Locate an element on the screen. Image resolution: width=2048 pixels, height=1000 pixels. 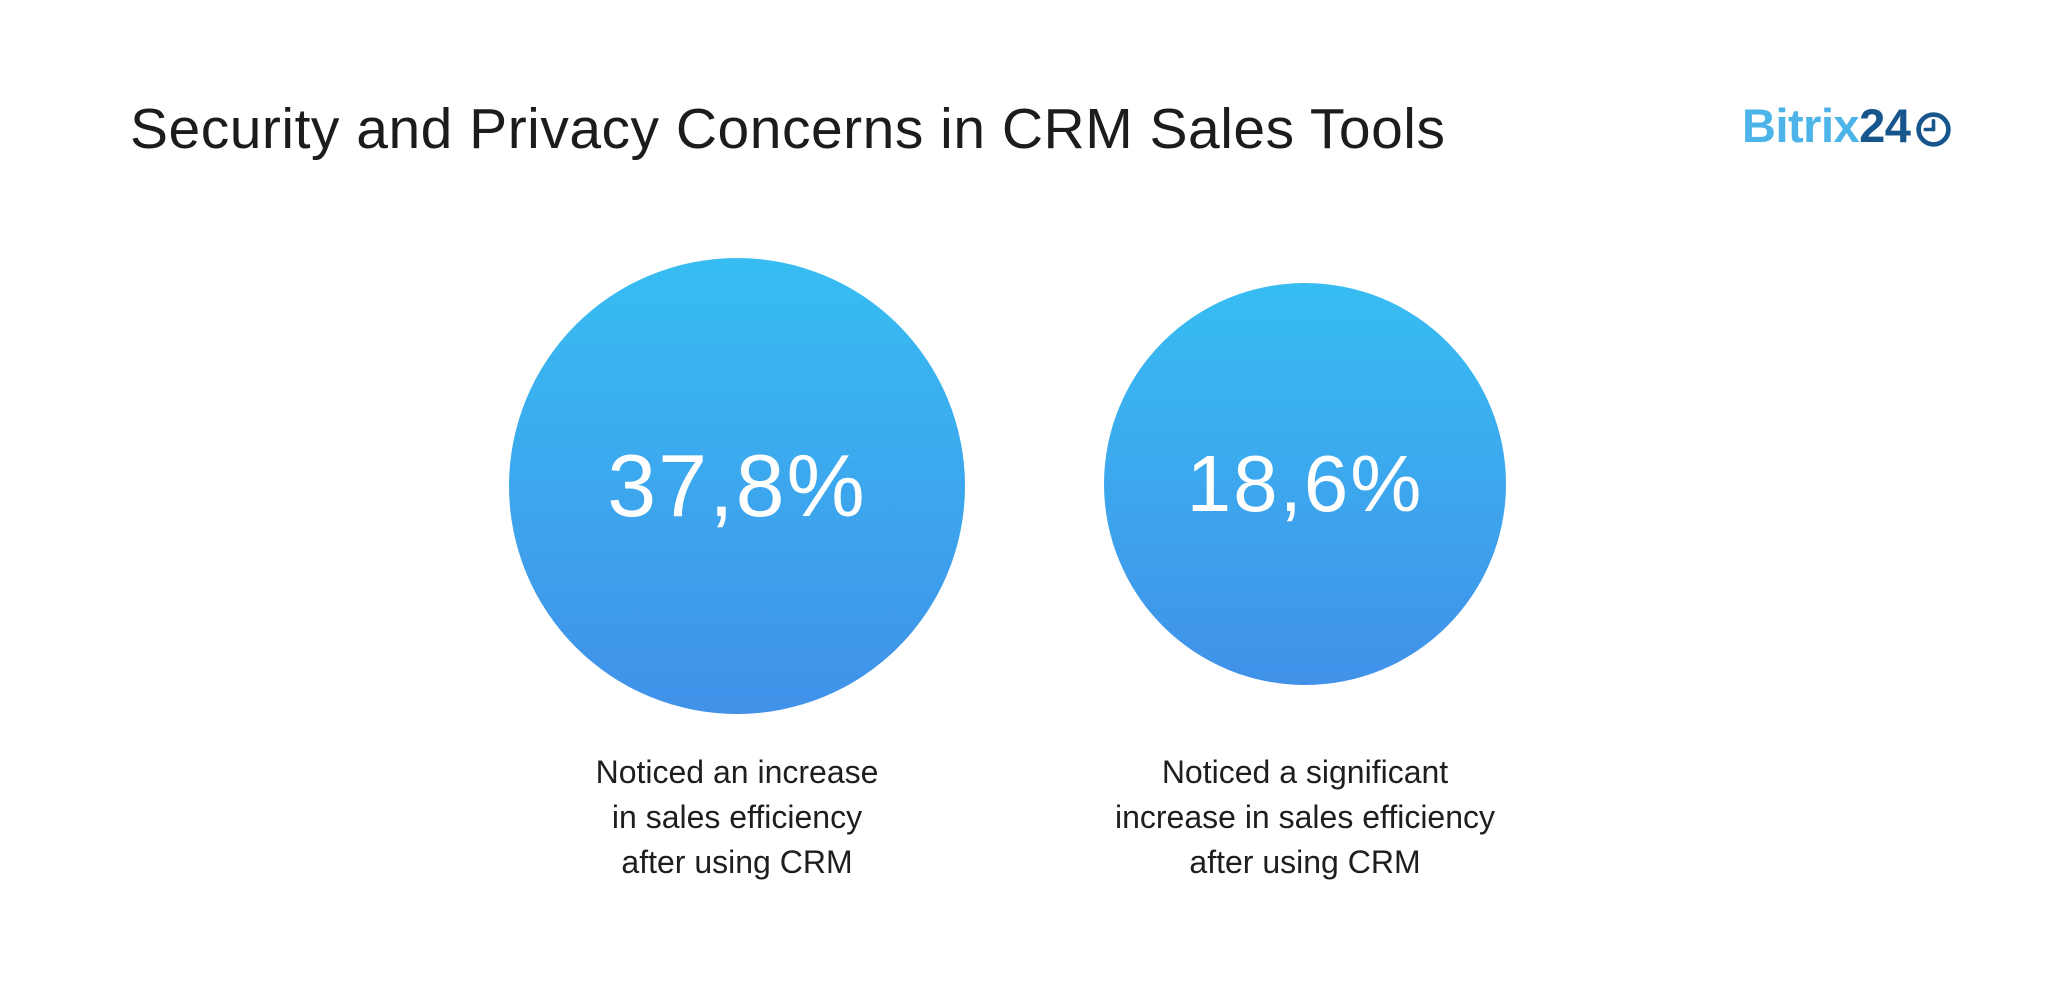
bitrix24-logo: Bitrix 24 is located at coordinates (1847, 125).